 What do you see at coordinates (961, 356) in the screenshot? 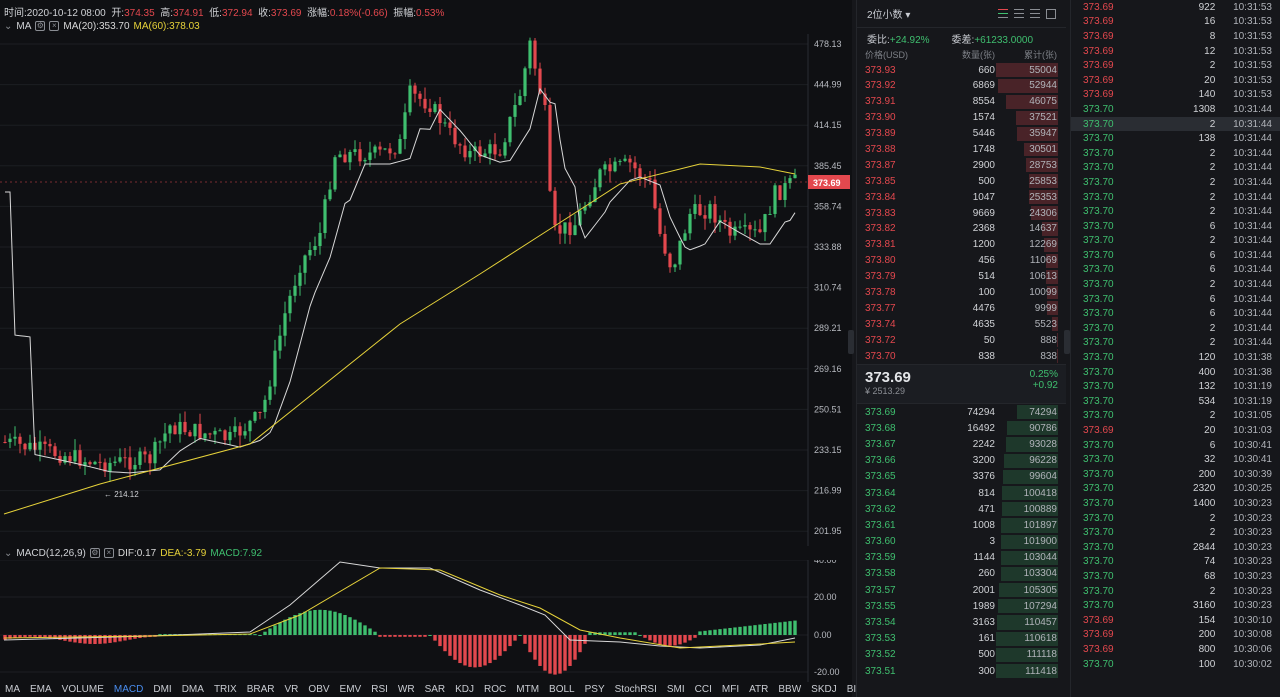
I see `ask-row: 373.70 838 838` at bounding box center [961, 356].